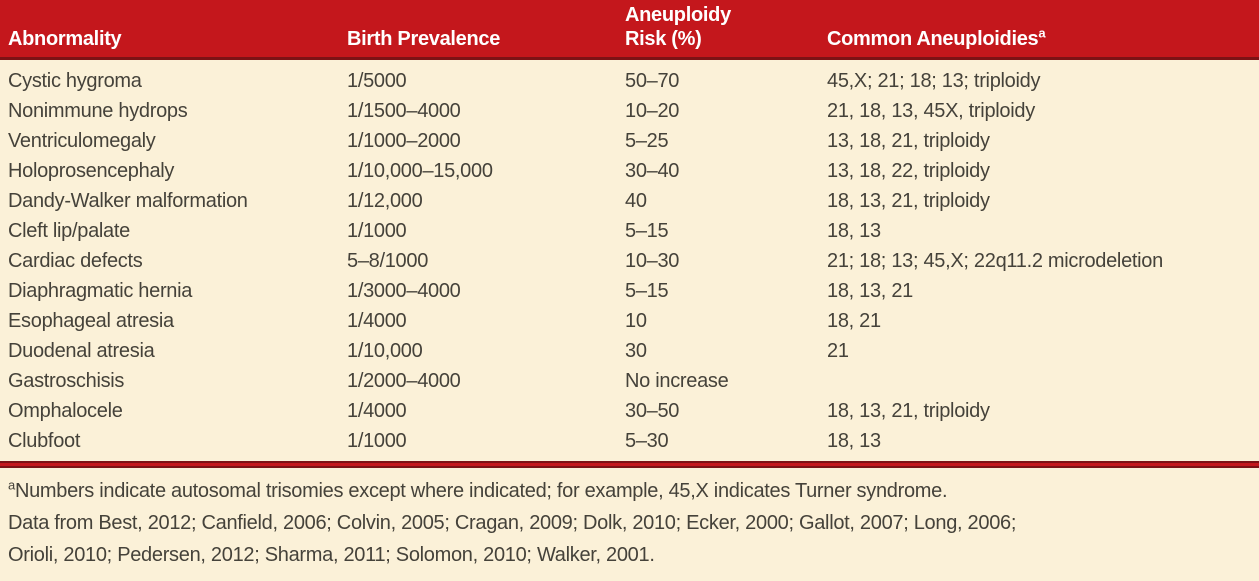 Image resolution: width=1259 pixels, height=581 pixels. What do you see at coordinates (404, 380) in the screenshot?
I see `cell-birth-prevalence: 1/2000–4000` at bounding box center [404, 380].